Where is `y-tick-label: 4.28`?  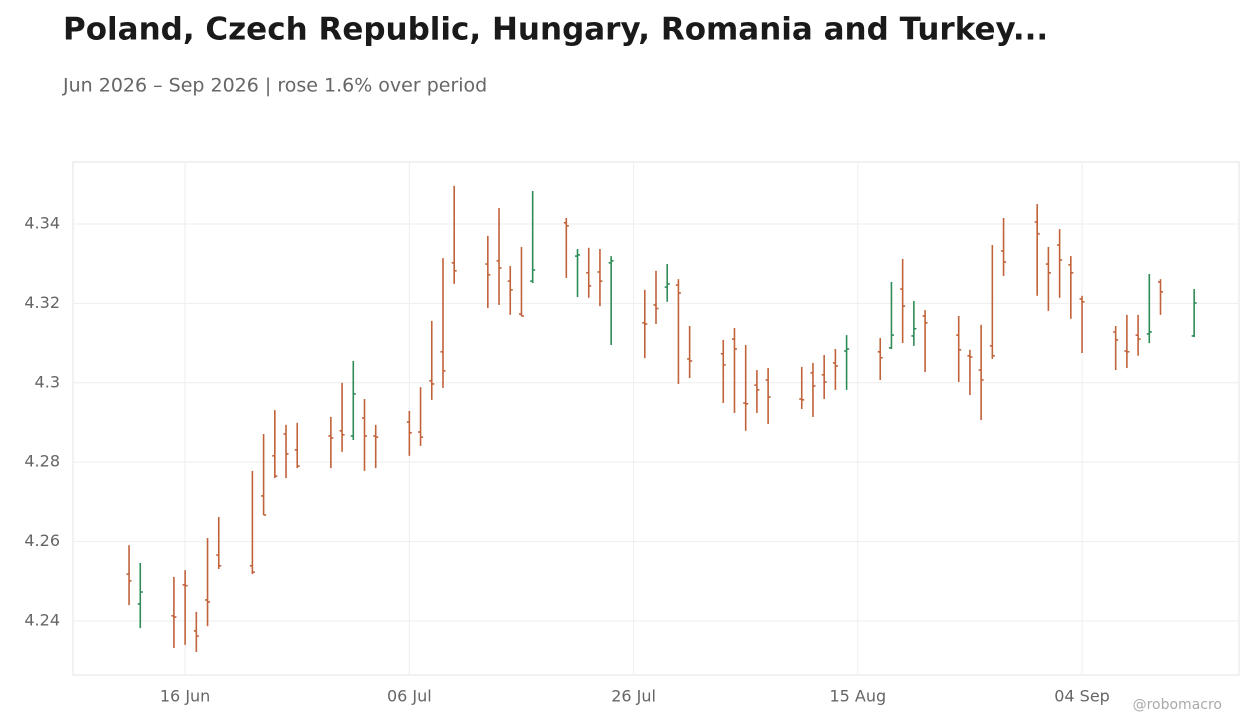 y-tick-label: 4.28 is located at coordinates (42, 461).